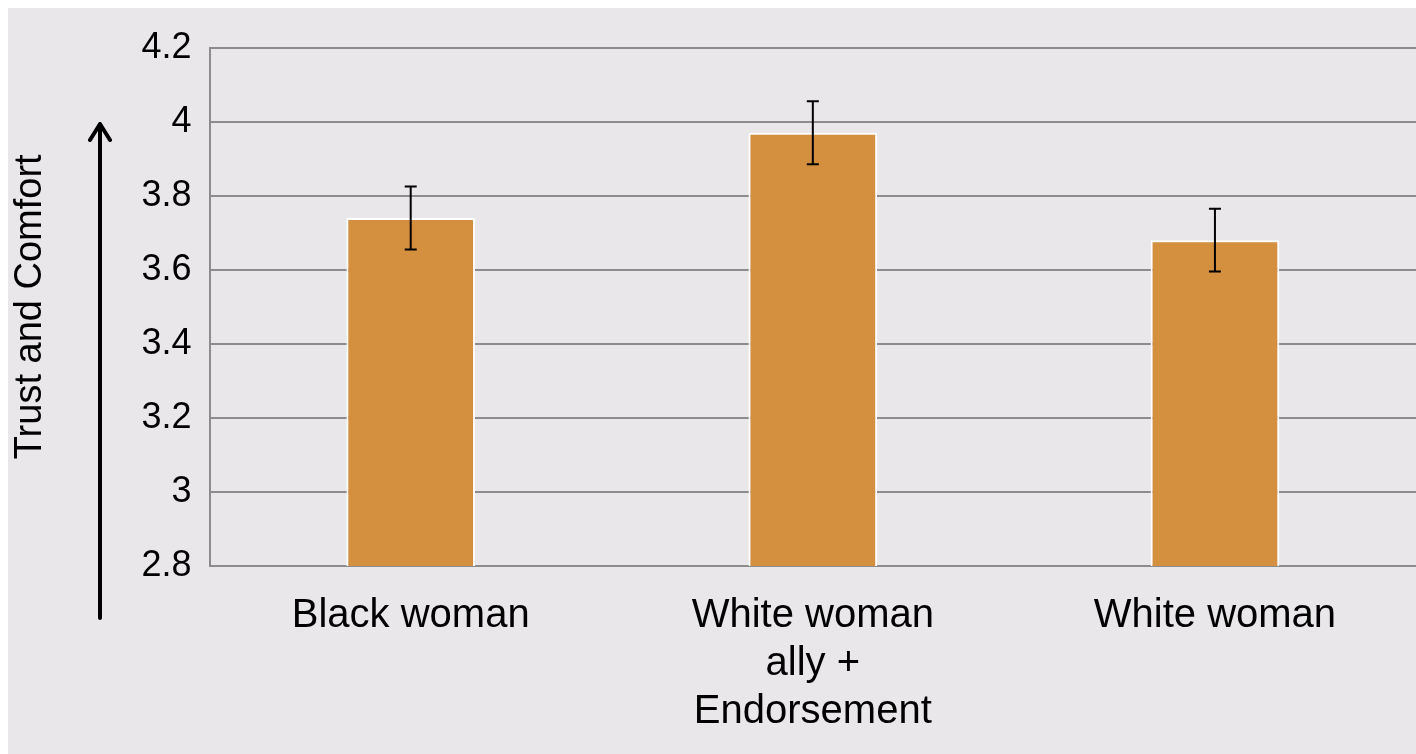 The image size is (1416, 754). Describe the element at coordinates (166, 341) in the screenshot. I see `y-tick-label: 3.4` at that location.